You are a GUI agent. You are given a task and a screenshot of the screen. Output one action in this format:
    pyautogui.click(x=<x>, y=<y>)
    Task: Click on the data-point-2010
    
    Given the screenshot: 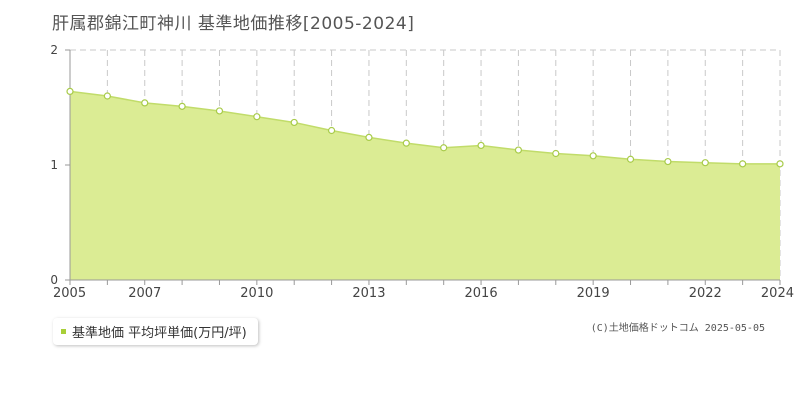 What is the action you would take?
    pyautogui.click(x=257, y=117)
    